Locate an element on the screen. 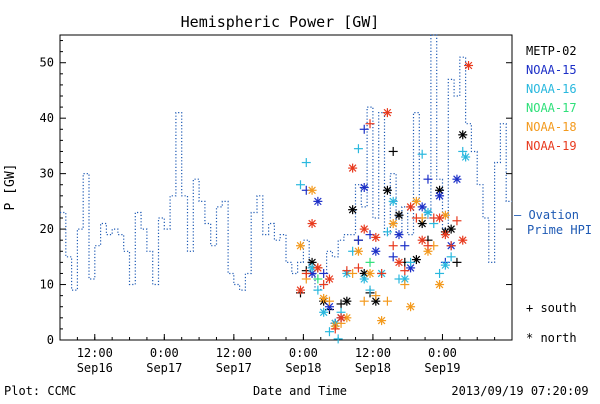  footer-source: Plot: CCMC is located at coordinates (40, 391).